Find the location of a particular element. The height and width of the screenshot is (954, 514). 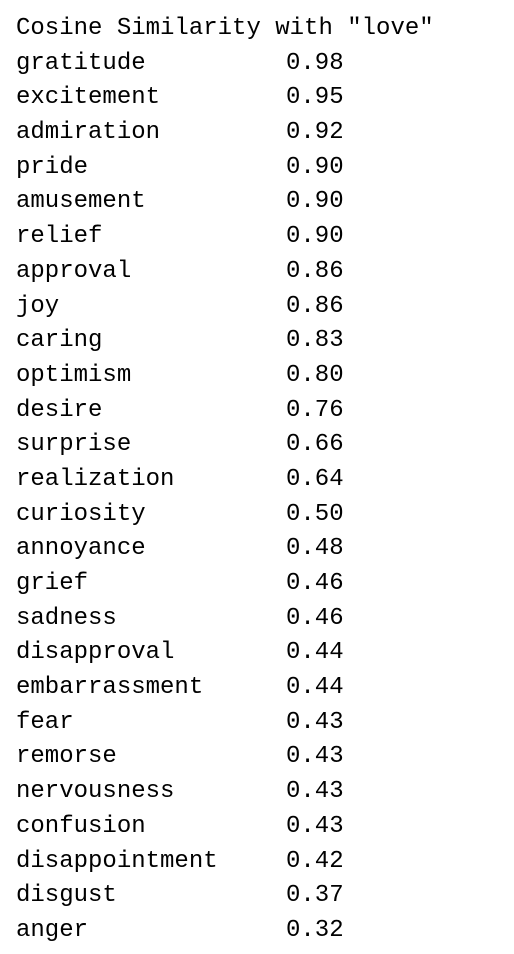

list-item: embarrassment 0.44 is located at coordinates (265, 688).